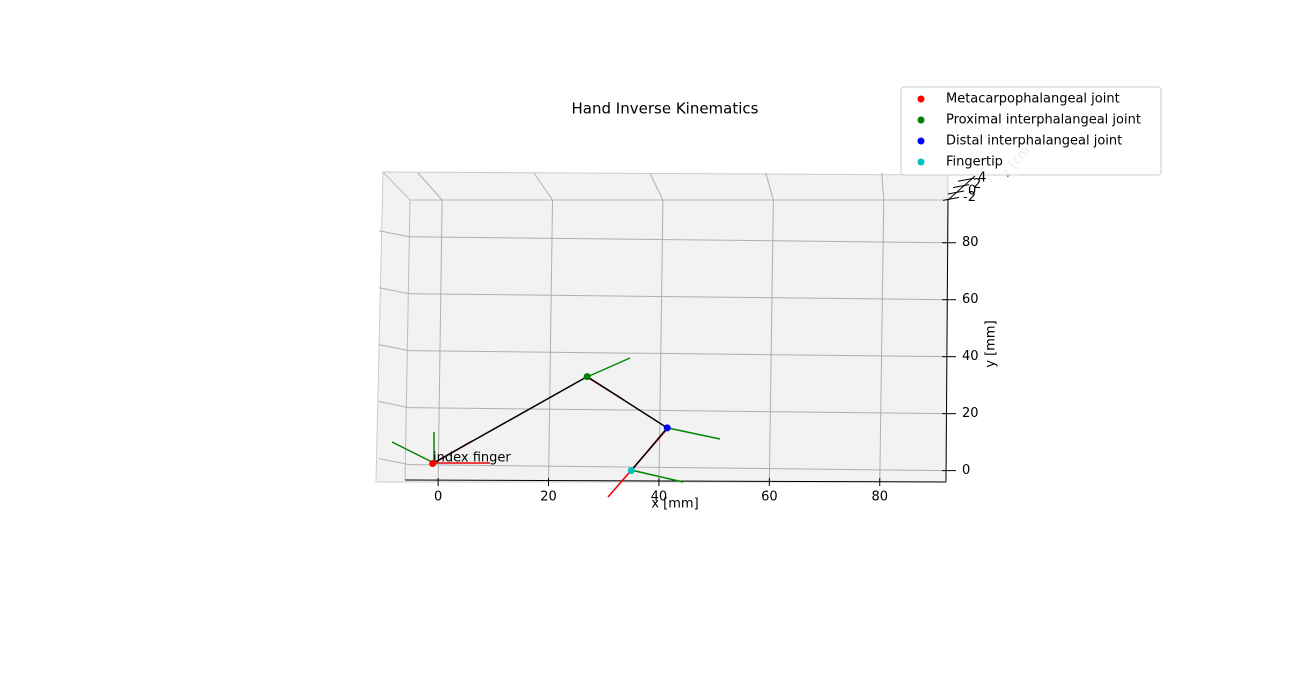  I want to click on x-tick-label: 80, so click(879, 497).